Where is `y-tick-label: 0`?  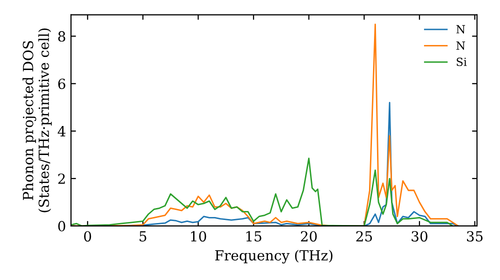
y-tick-label: 0 is located at coordinates (62, 226).